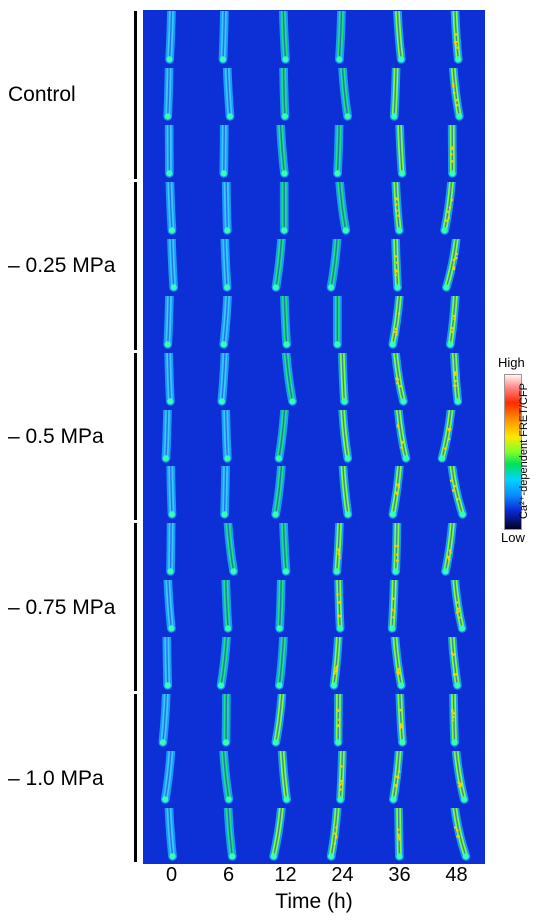 This screenshot has height=924, width=550. I want to click on time-tick-label: 24, so click(342, 875).